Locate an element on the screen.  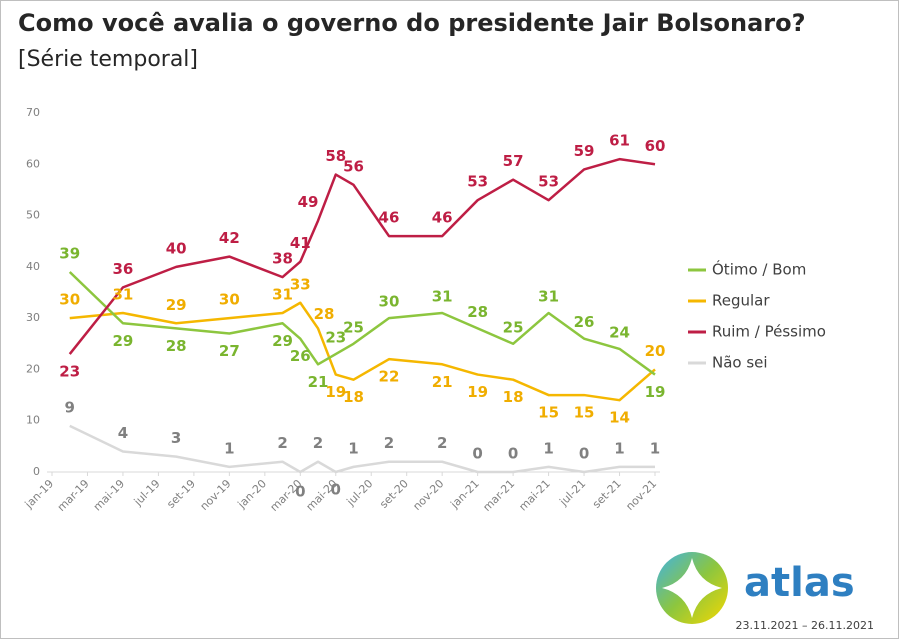
y-tick-label: 20 is located at coordinates (33, 368).